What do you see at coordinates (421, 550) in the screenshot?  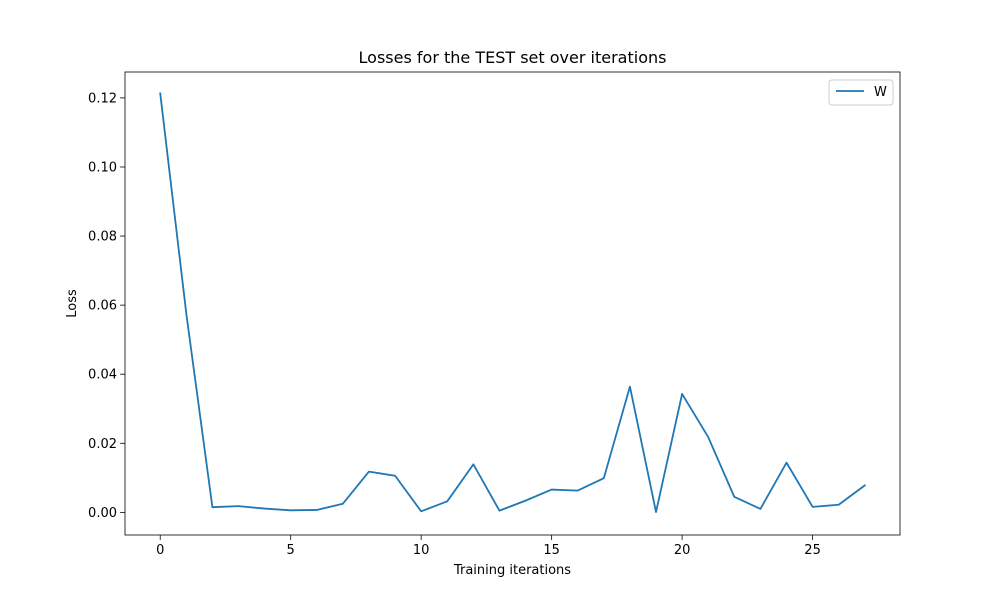 I see `x-tick-label: 10` at bounding box center [421, 550].